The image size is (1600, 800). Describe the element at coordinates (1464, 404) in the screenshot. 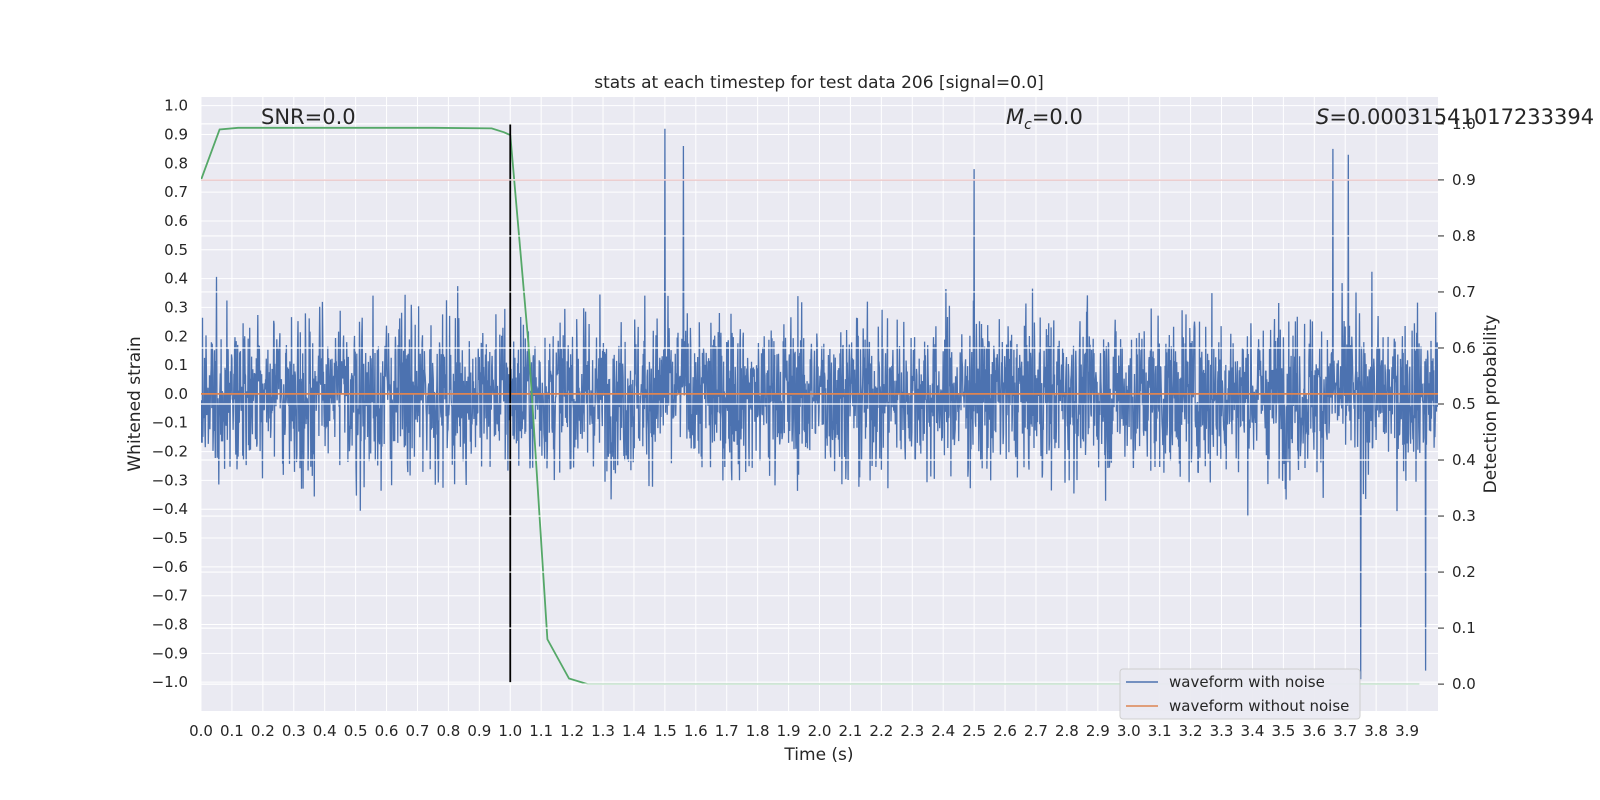

I see `y-tick-label-right: 0.5` at that location.